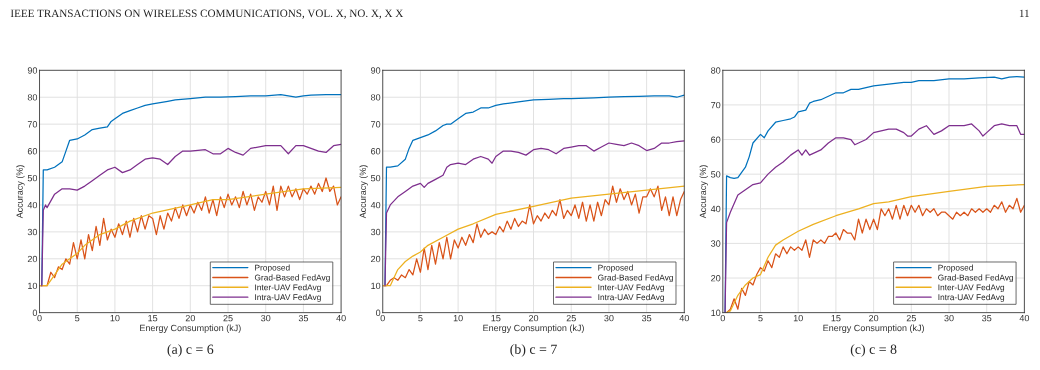 Image resolution: width=1040 pixels, height=370 pixels. Describe the element at coordinates (873, 350) in the screenshot. I see `text: (c) c = 8` at that location.